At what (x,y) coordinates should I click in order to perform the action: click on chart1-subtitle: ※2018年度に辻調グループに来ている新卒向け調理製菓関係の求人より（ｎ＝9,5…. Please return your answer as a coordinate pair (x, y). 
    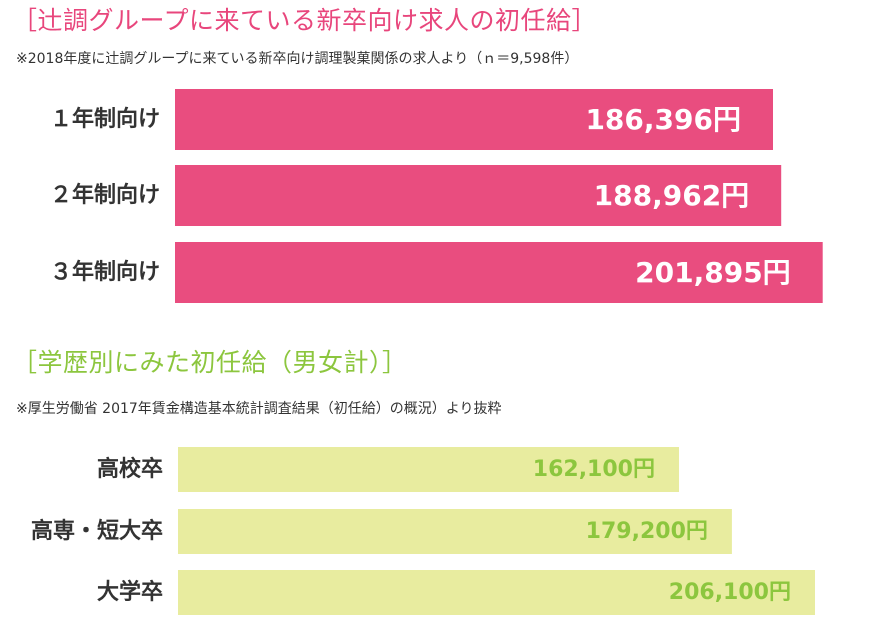
    Looking at the image, I should click on (297, 59).